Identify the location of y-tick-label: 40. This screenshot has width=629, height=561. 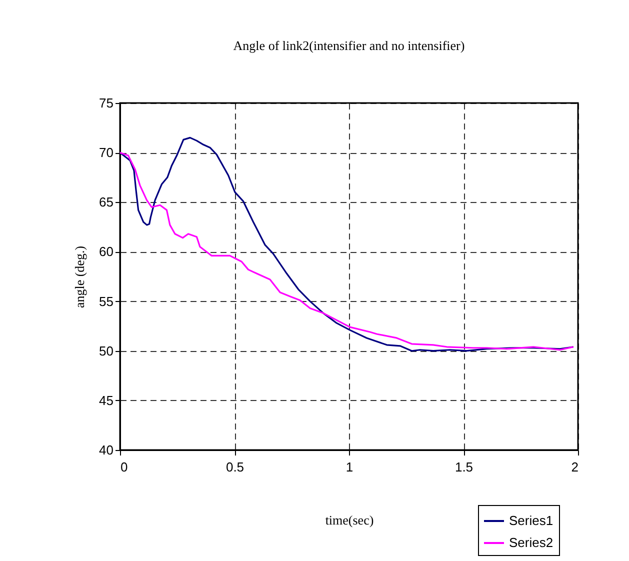
(106, 450).